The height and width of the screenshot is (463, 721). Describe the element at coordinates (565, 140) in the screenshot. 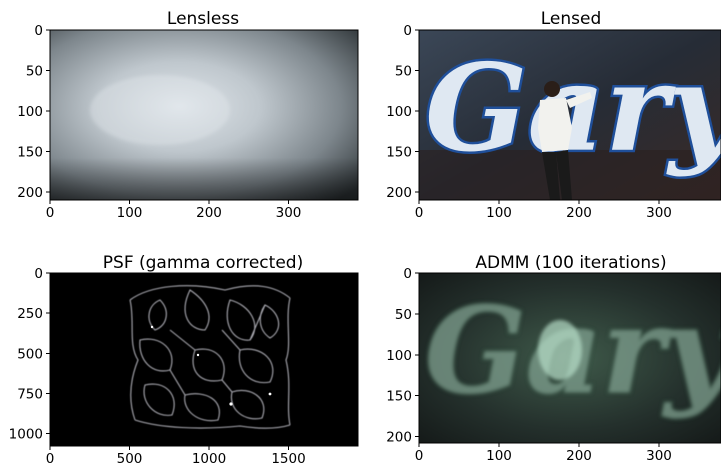

I see `person-figure` at that location.